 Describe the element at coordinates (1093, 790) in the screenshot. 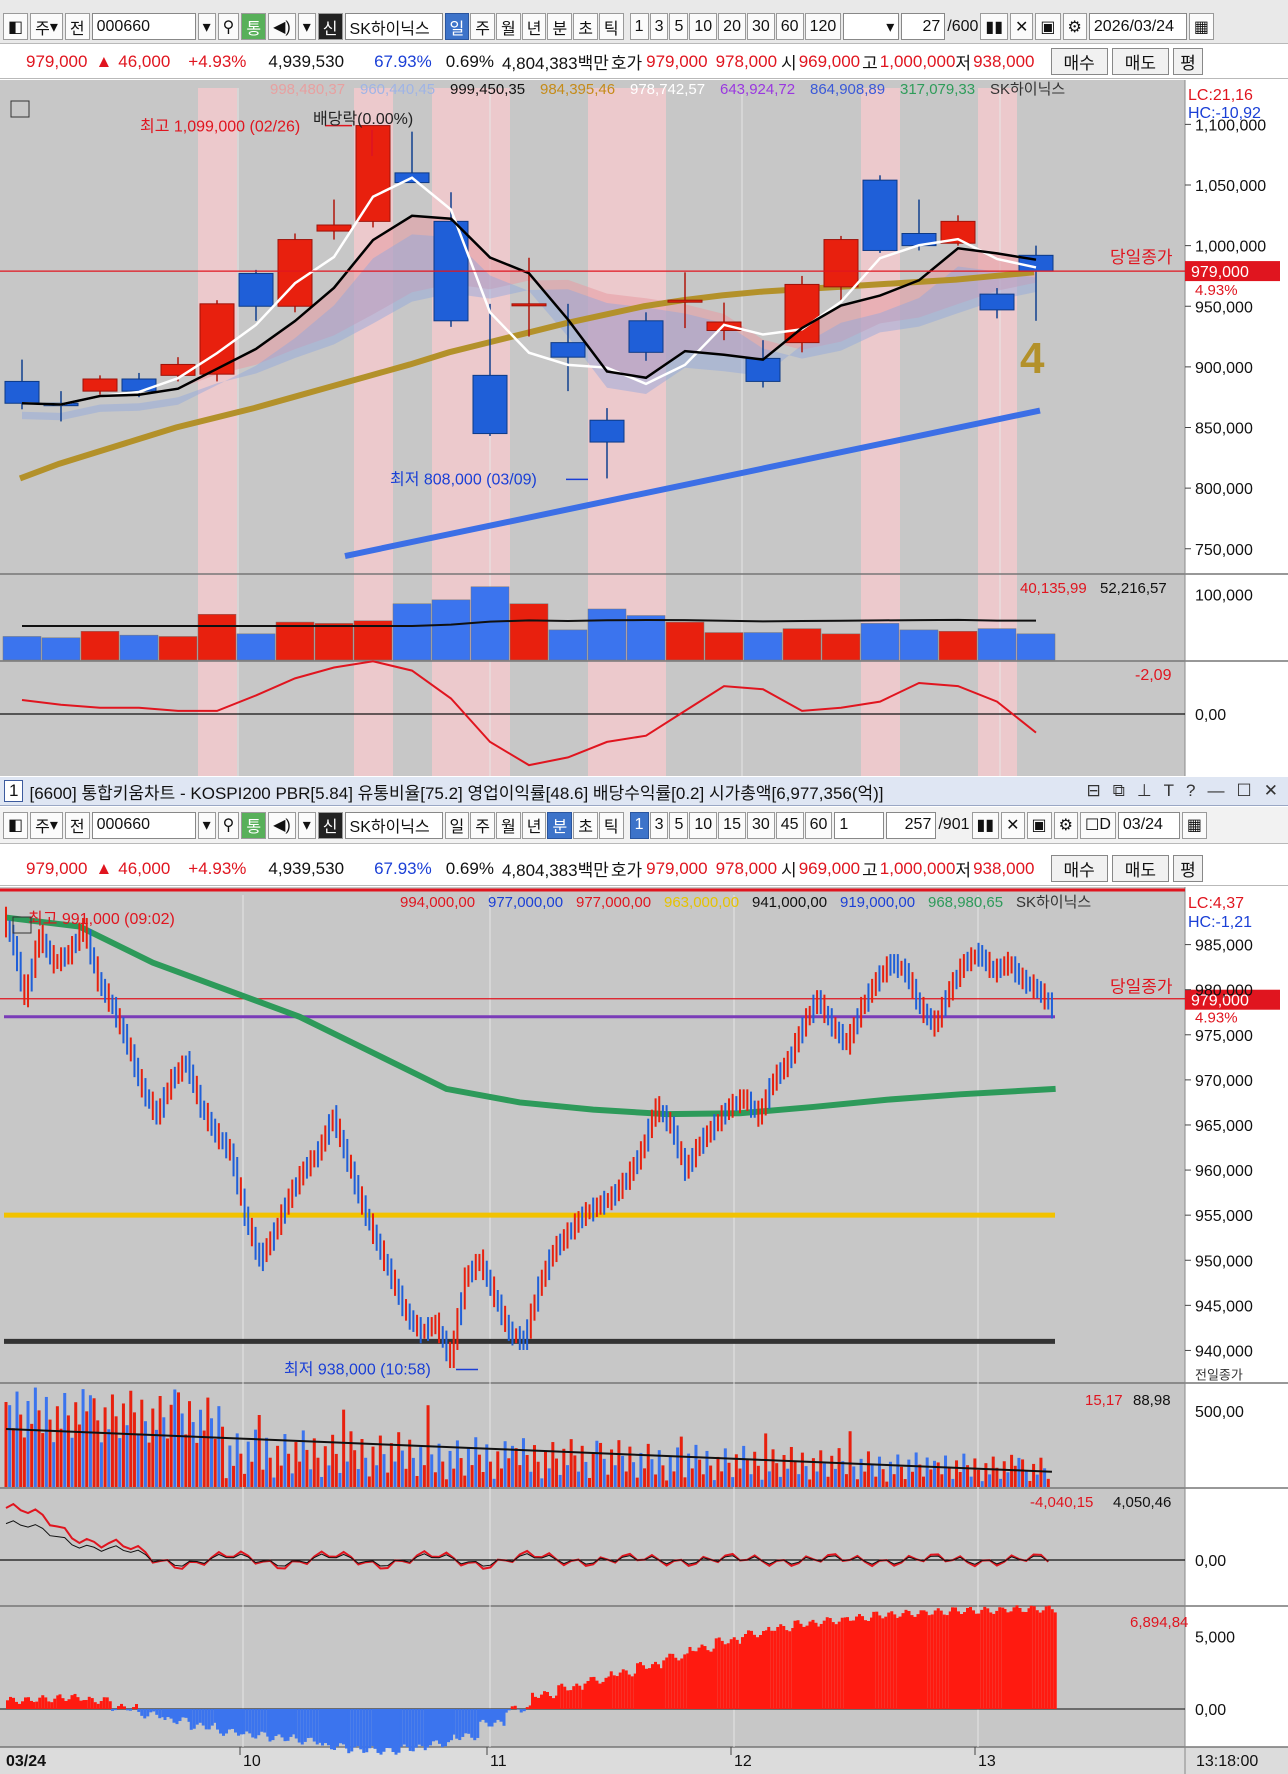

I see `window-split-icon: ⊟` at that location.